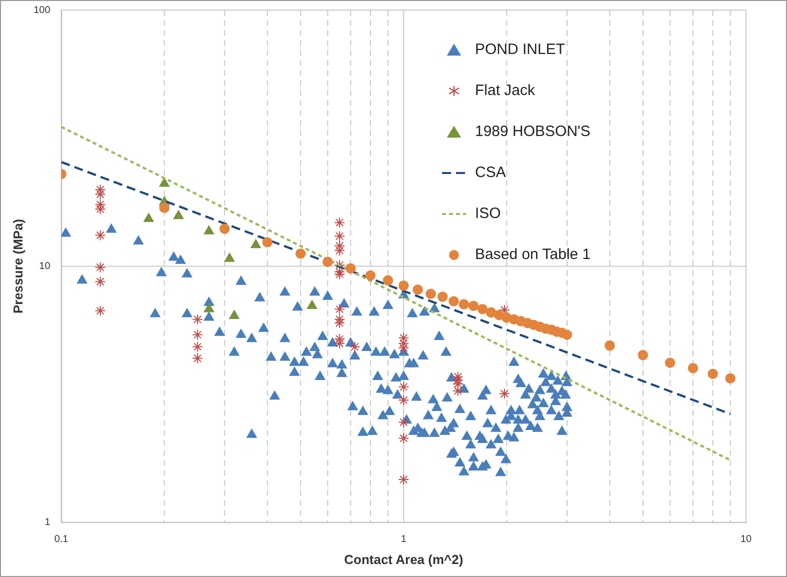 This screenshot has width=787, height=577. What do you see at coordinates (18, 266) in the screenshot?
I see `y-axis-title: Pressure (MPa)` at bounding box center [18, 266].